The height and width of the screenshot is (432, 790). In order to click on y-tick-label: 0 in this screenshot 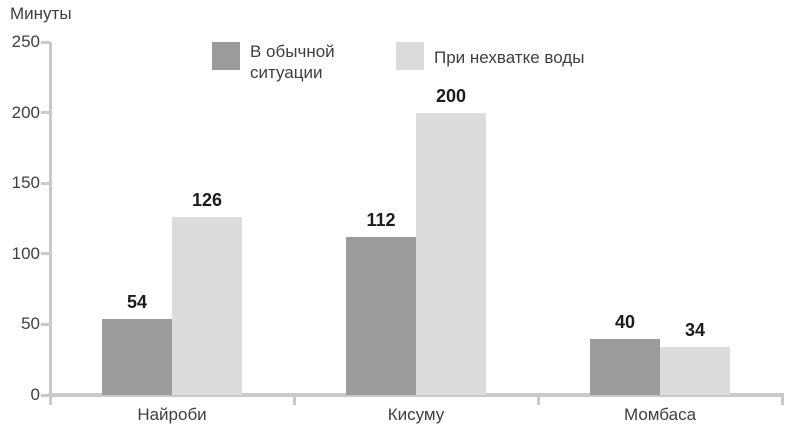, I will do `click(35, 394)`.